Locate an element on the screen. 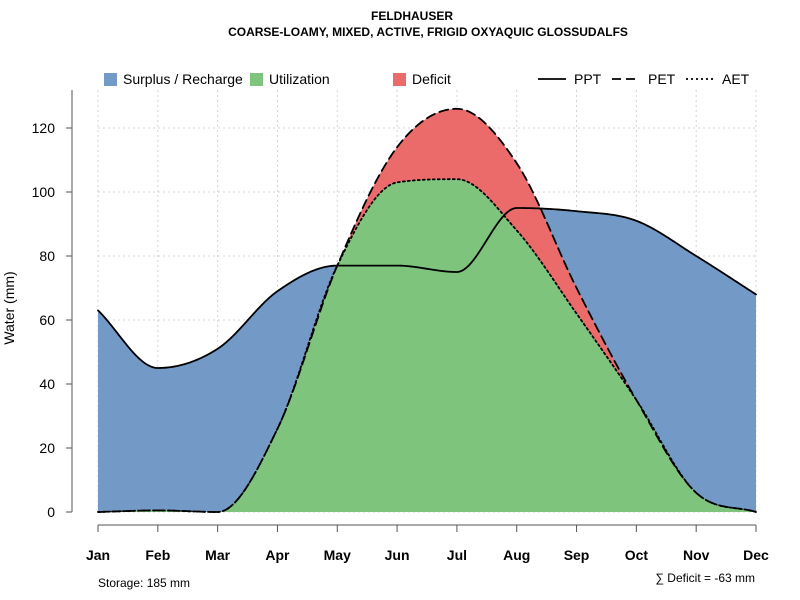 The height and width of the screenshot is (600, 800). y-tick-label: 100 is located at coordinates (44, 192).